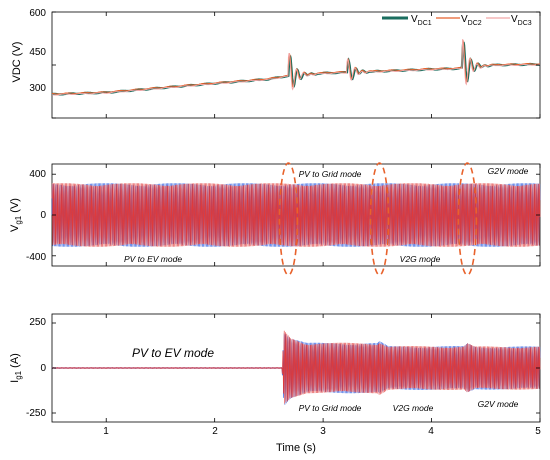  I want to click on xtick-3: 3, so click(323, 431).